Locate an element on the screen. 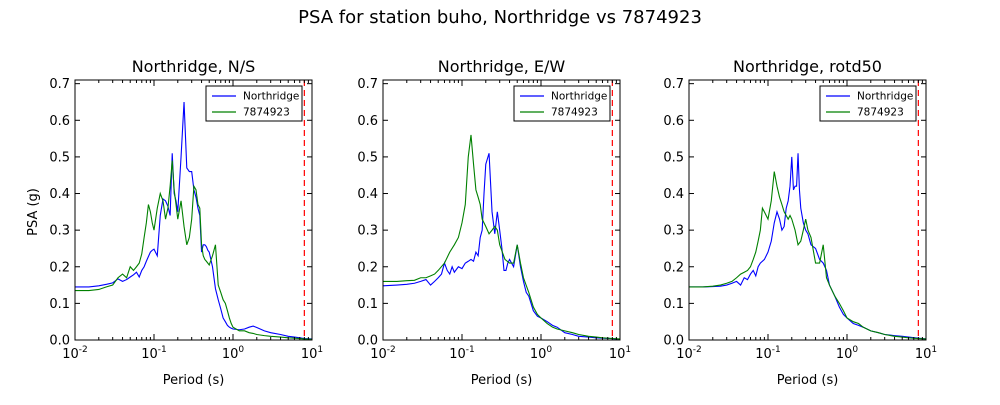 This screenshot has width=1000, height=405. panel-title: Northridge, N/S is located at coordinates (194, 66).